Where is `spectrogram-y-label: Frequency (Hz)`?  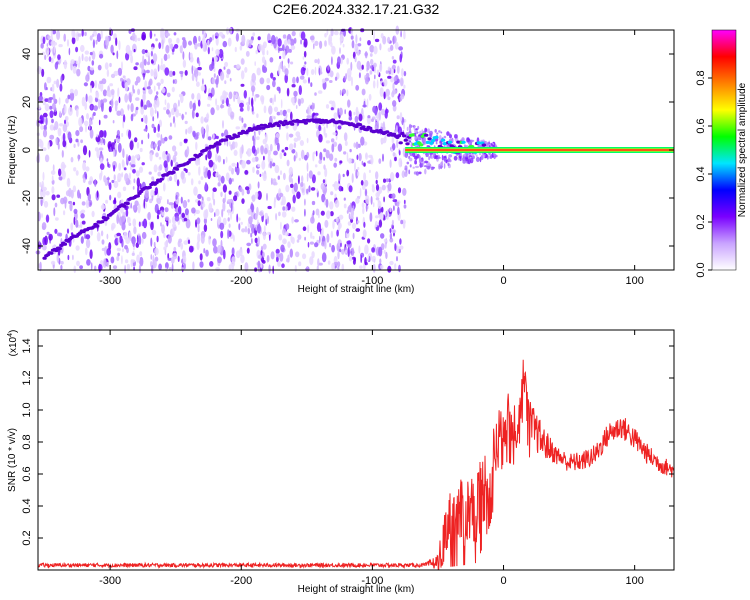
spectrogram-y-label: Frequency (Hz) is located at coordinates (12, 150).